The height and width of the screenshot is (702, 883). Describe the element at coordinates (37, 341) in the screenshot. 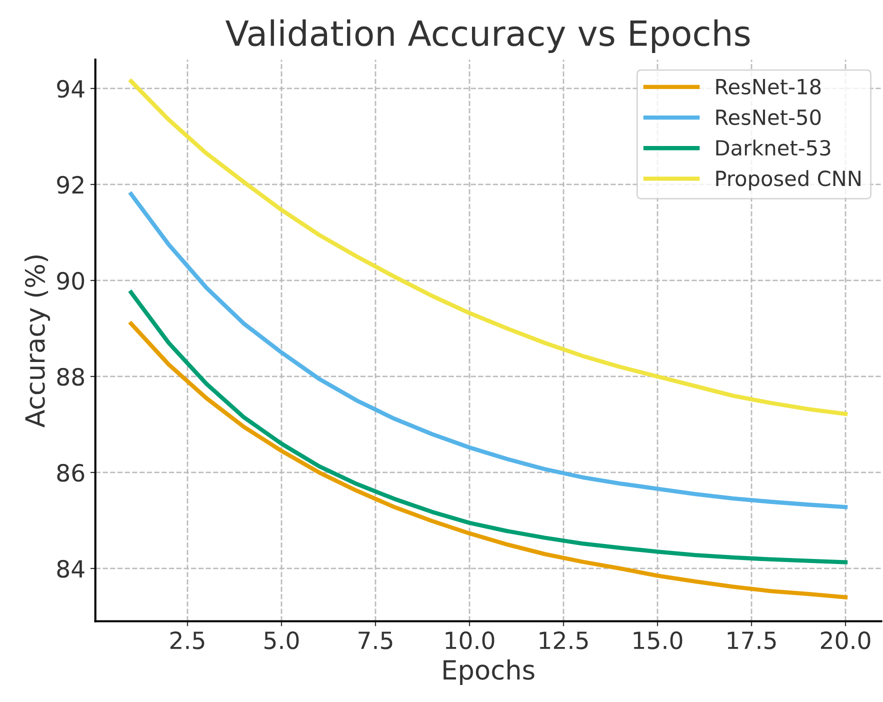

I see `y-axis-title: Accuracy (%)` at that location.